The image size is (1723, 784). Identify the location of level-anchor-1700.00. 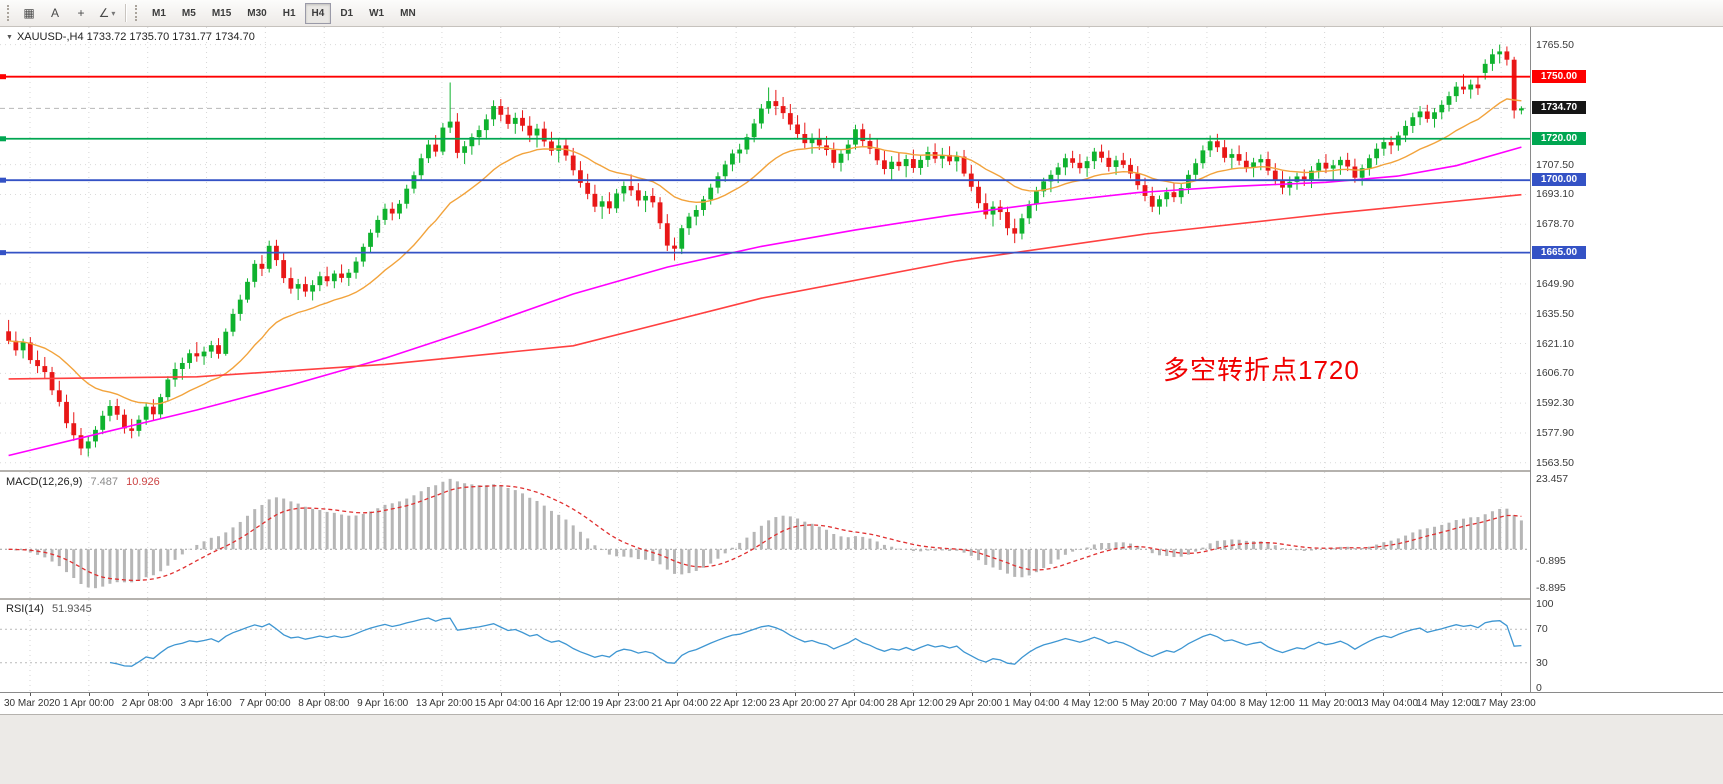
(3, 180).